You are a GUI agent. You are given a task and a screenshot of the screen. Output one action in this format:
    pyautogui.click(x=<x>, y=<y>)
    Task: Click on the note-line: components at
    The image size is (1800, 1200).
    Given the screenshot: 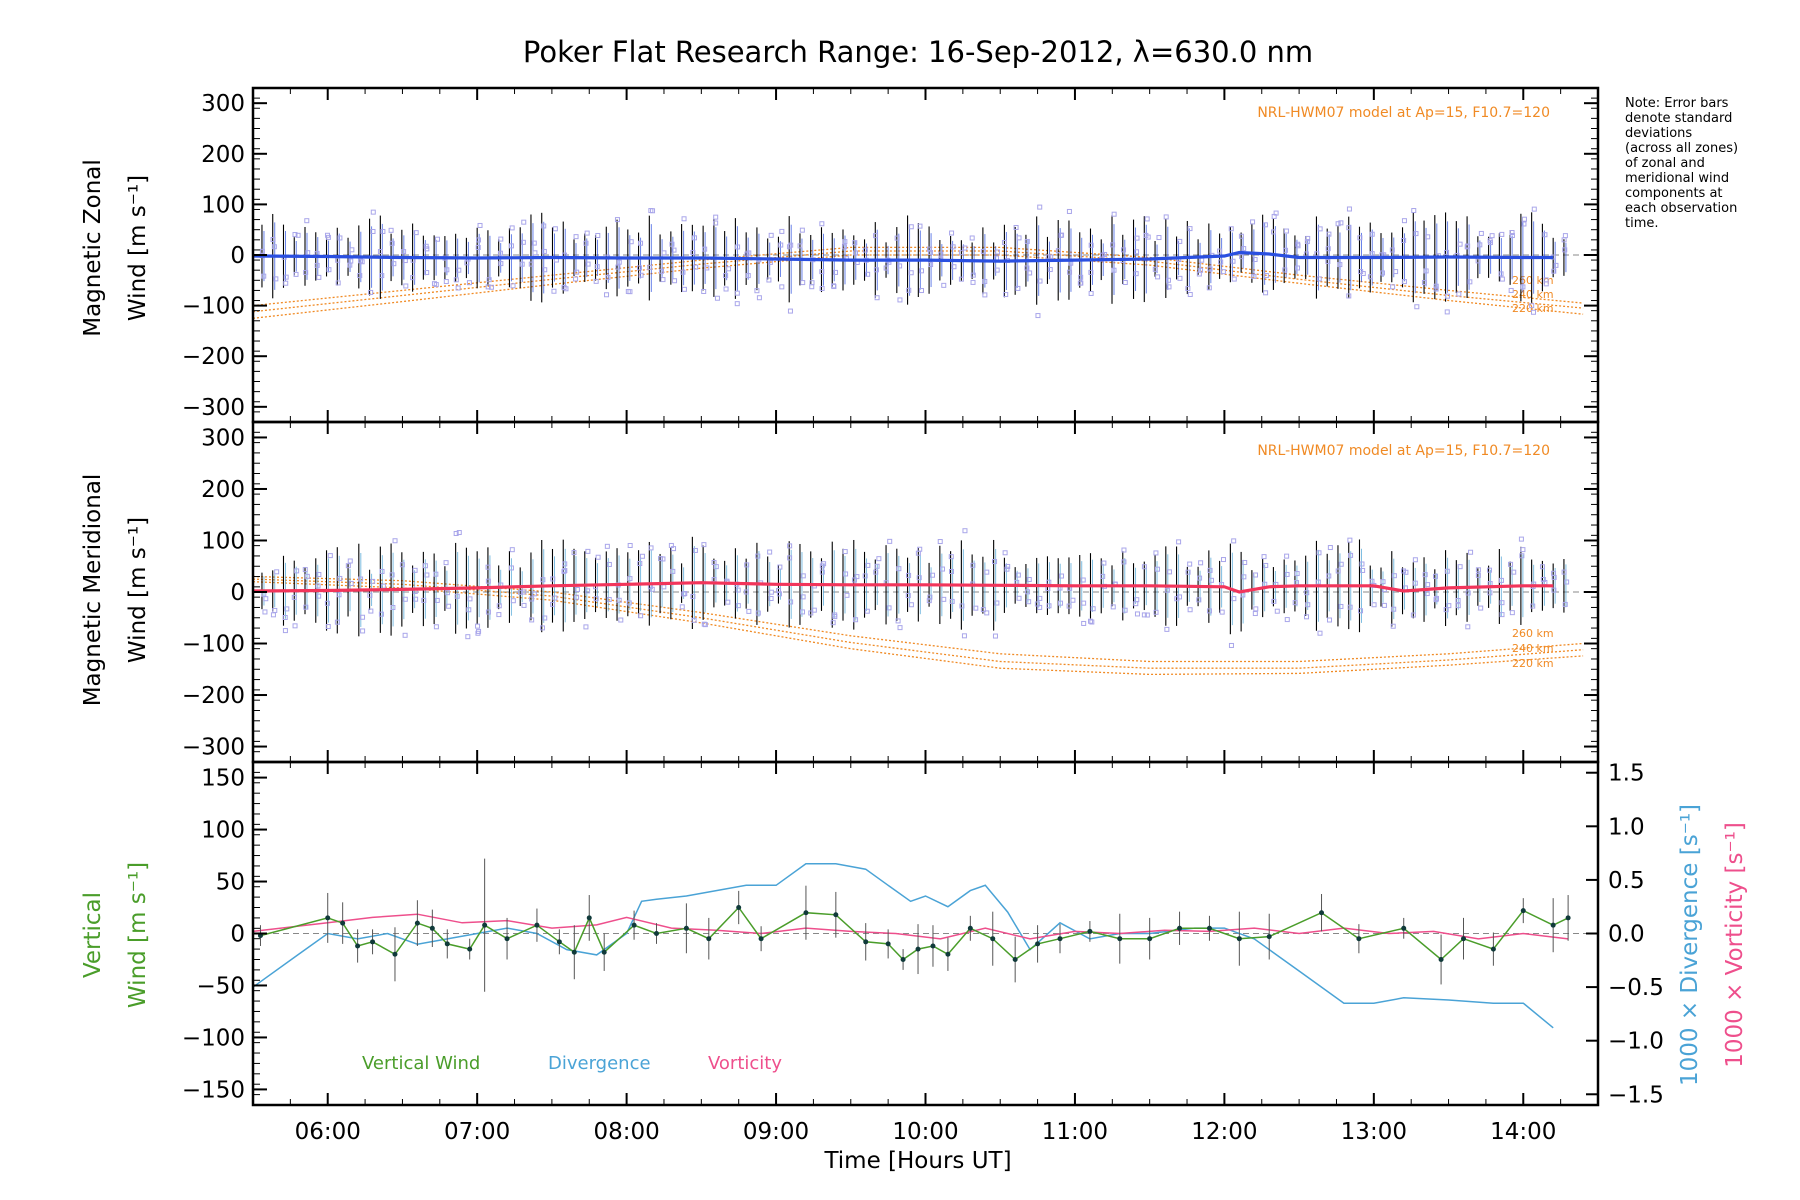 What is the action you would take?
    pyautogui.click(x=1674, y=193)
    